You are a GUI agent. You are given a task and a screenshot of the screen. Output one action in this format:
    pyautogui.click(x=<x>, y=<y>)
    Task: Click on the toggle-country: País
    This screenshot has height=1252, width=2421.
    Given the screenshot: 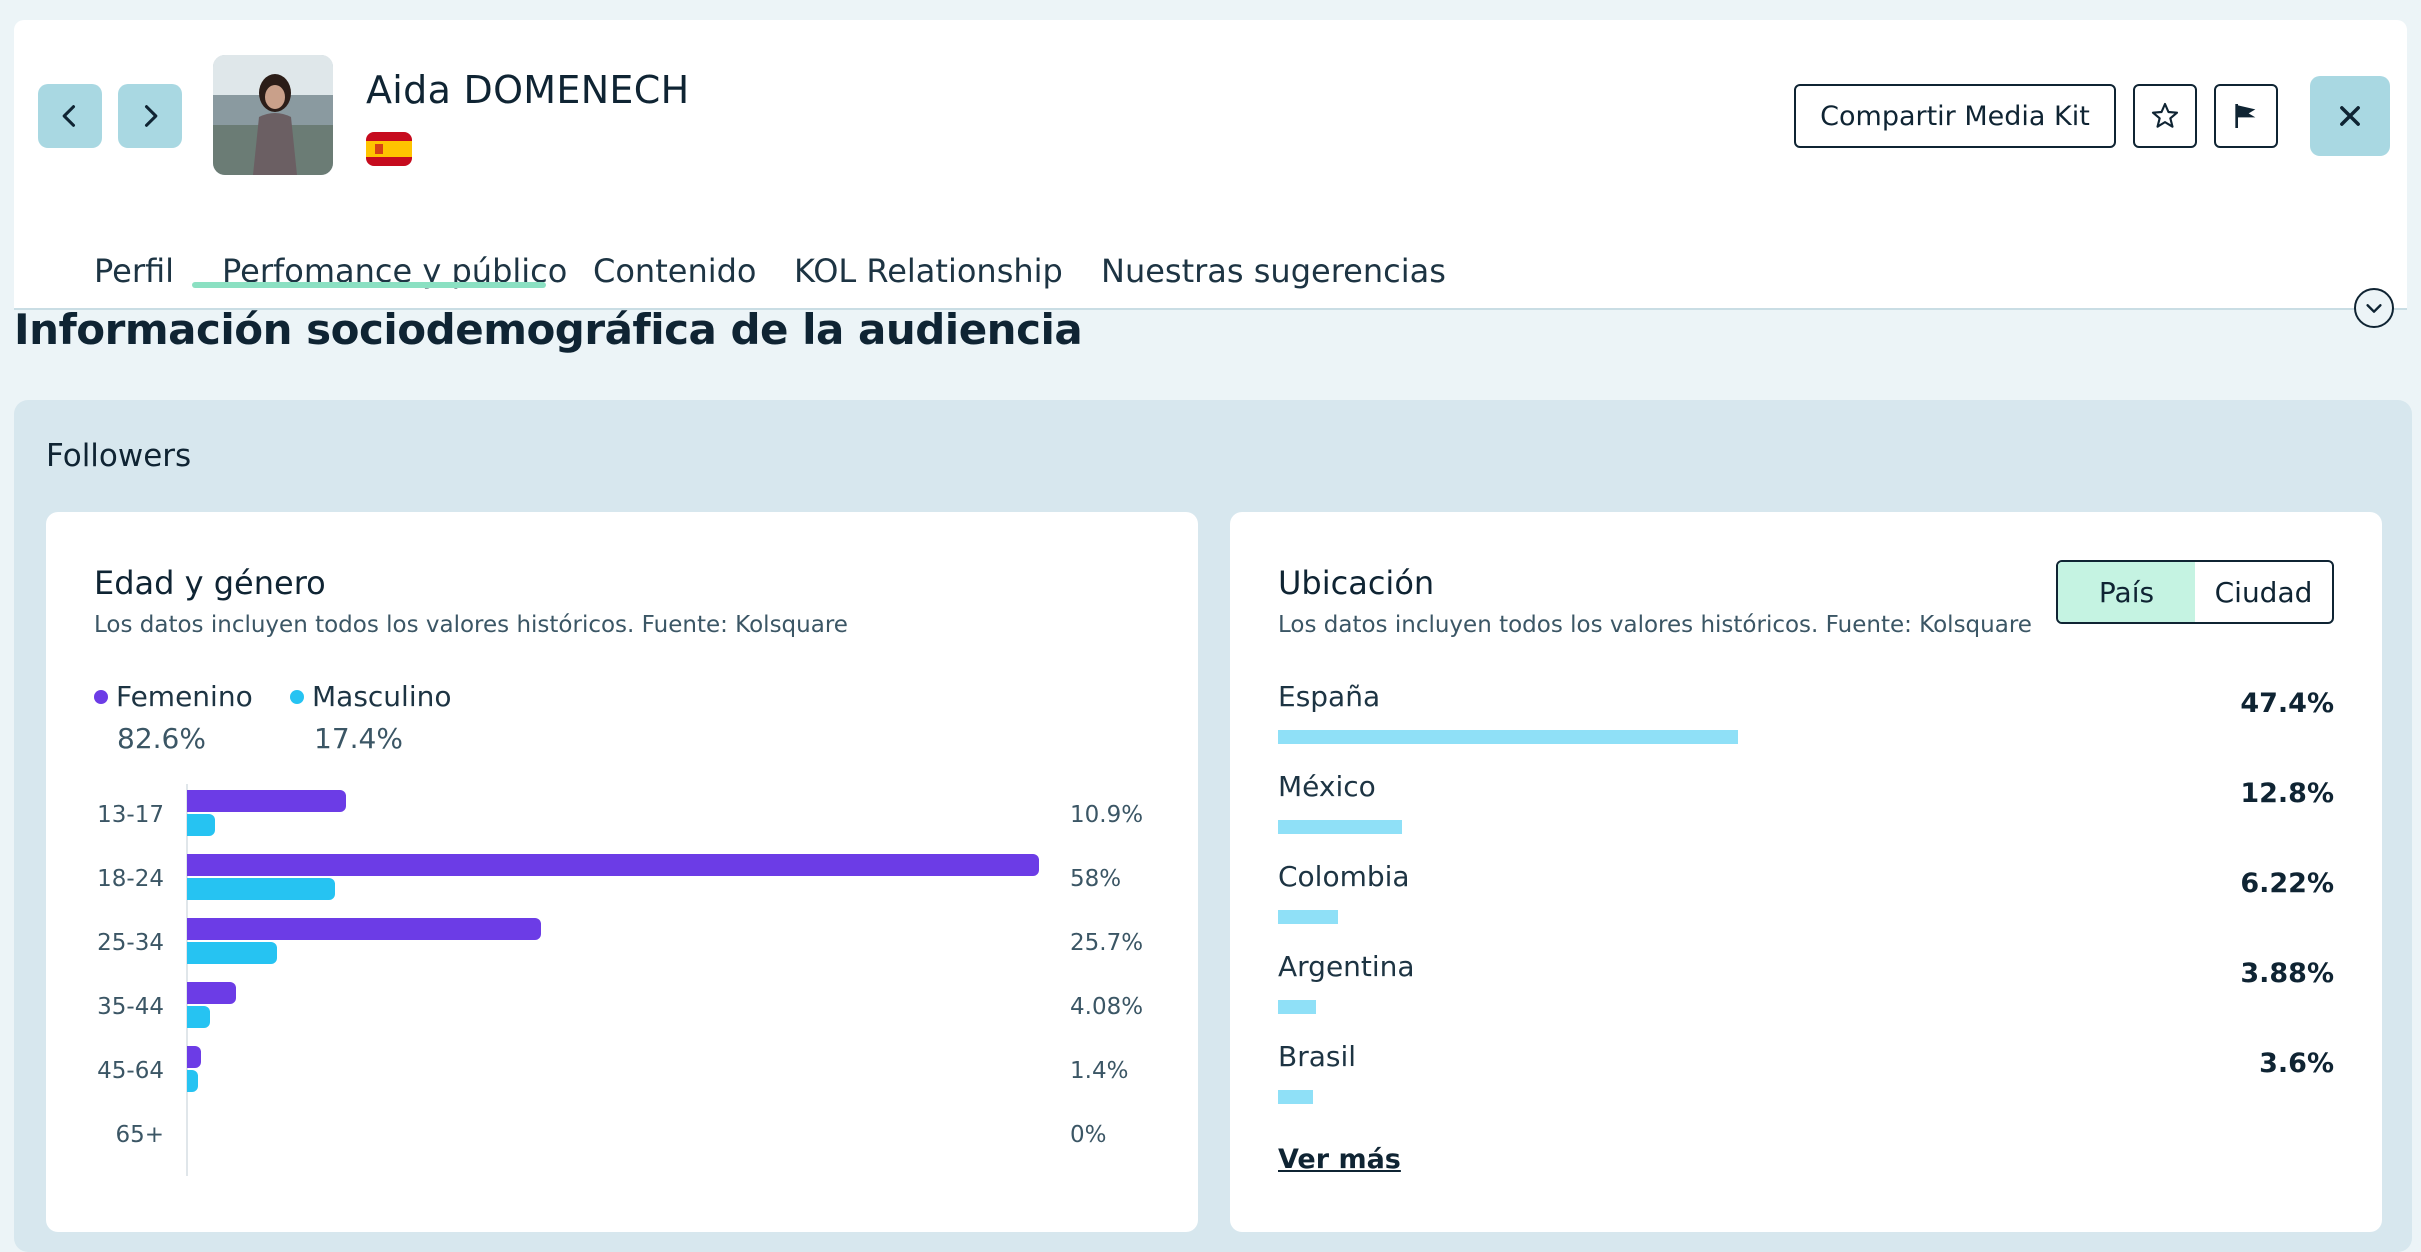 What is the action you would take?
    pyautogui.click(x=2126, y=592)
    